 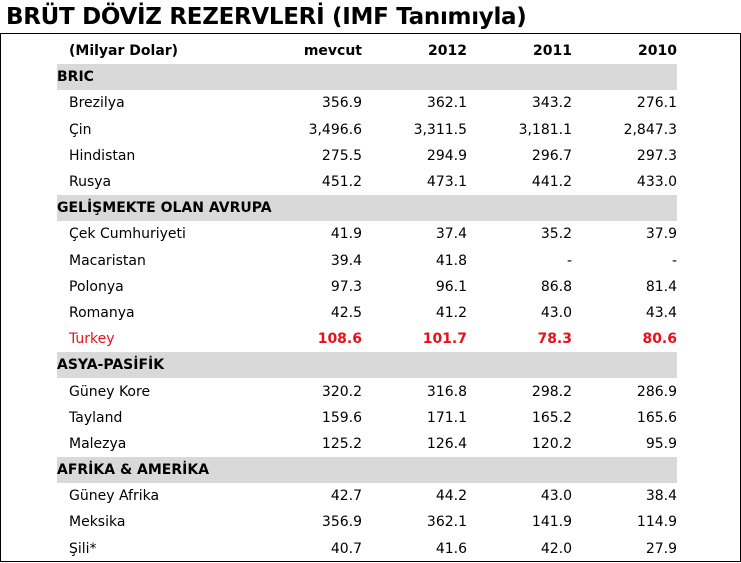 What do you see at coordinates (551, 417) in the screenshot?
I see `value-cell: 165.2` at bounding box center [551, 417].